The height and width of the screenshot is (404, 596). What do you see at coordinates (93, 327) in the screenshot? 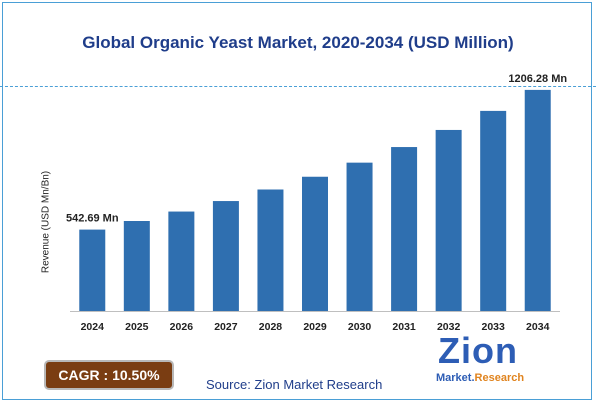
I see `x-tick-label: 2024` at bounding box center [93, 327].